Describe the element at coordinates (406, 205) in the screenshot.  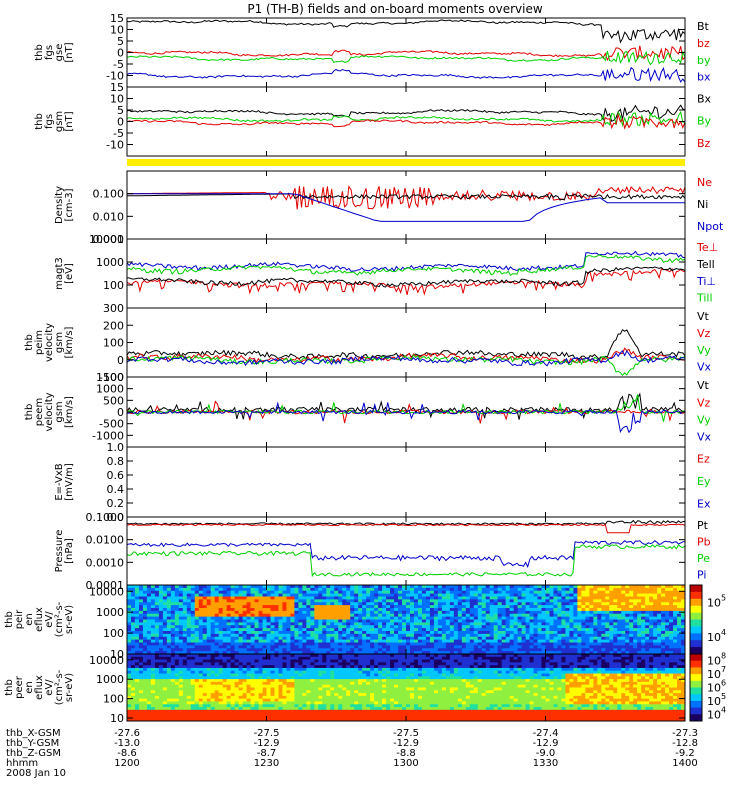
I see `panel-frame` at that location.